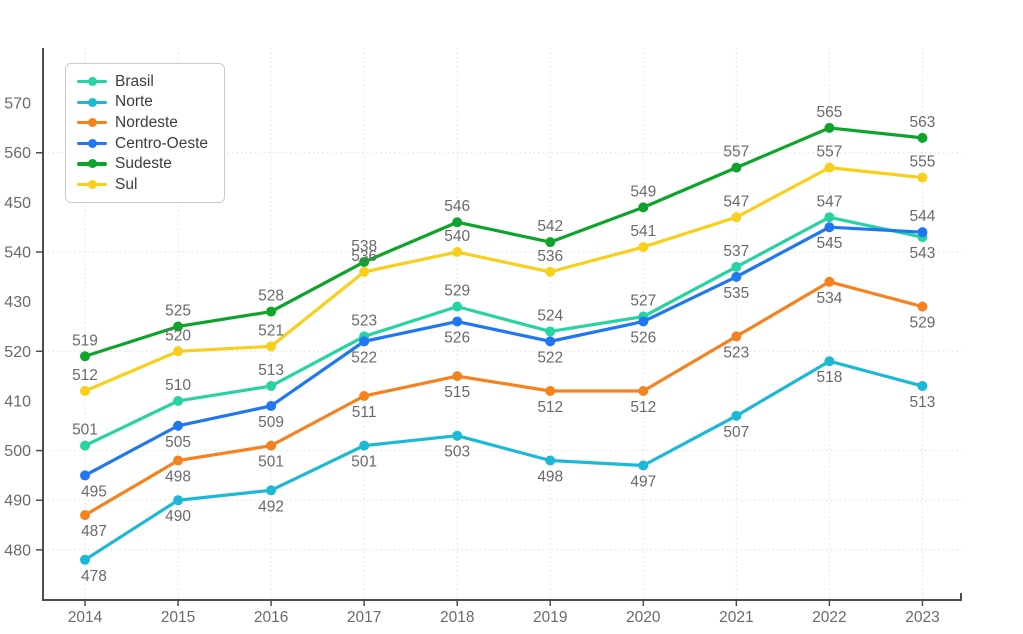  What do you see at coordinates (550, 226) in the screenshot?
I see `data-label-sudeste-2019: 542` at bounding box center [550, 226].